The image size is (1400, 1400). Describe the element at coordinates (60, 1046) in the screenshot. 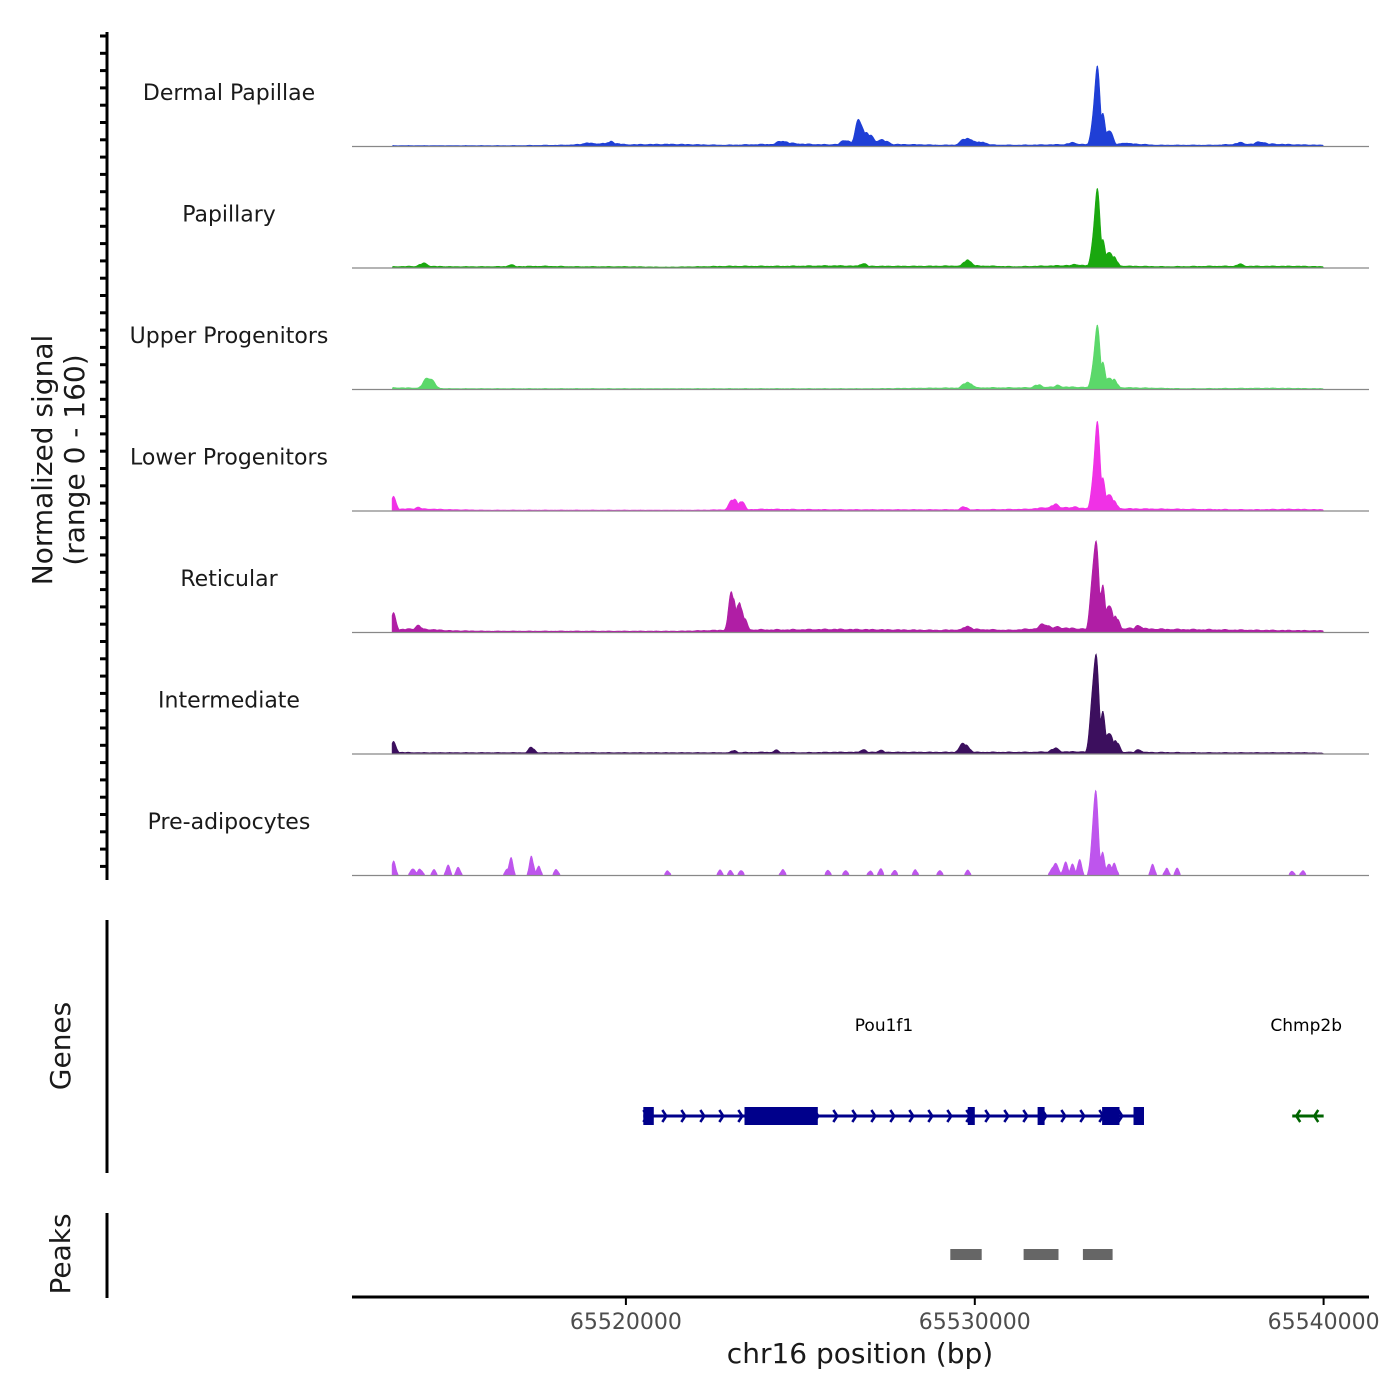

I see `genes-panel-label: Genes` at that location.